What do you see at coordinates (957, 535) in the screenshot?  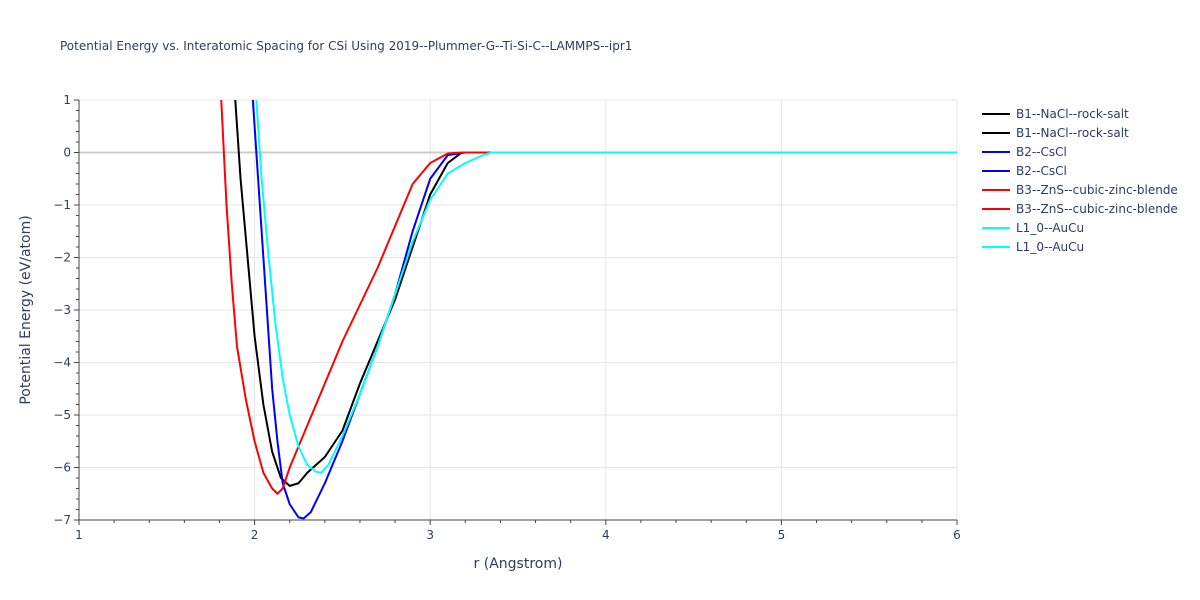 I see `x-tick-label: 6` at bounding box center [957, 535].